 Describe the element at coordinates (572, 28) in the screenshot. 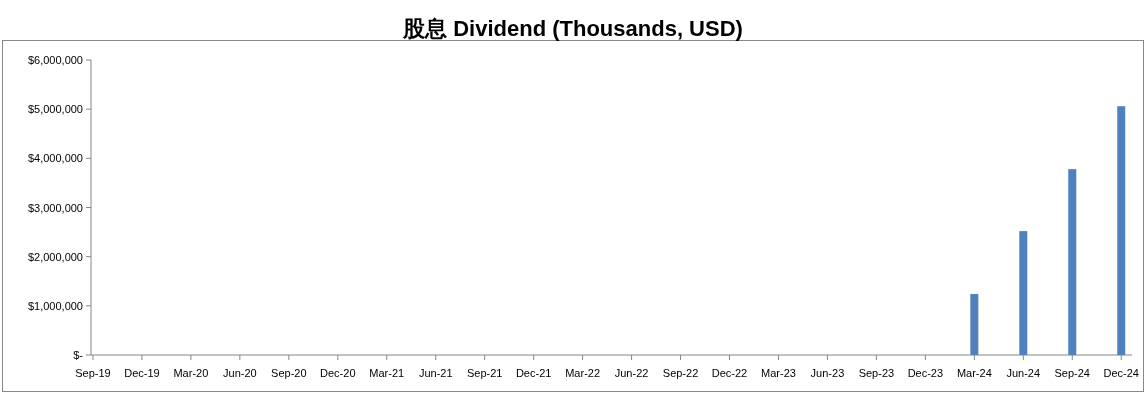

I see `chart-title: 股息 Dividend (Thousands, USD)` at that location.